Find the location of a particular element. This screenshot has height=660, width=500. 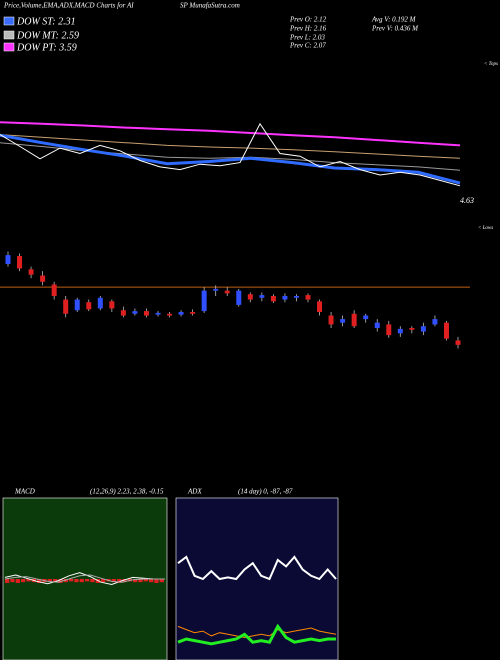

annotation: < Tops is located at coordinates (491, 64).